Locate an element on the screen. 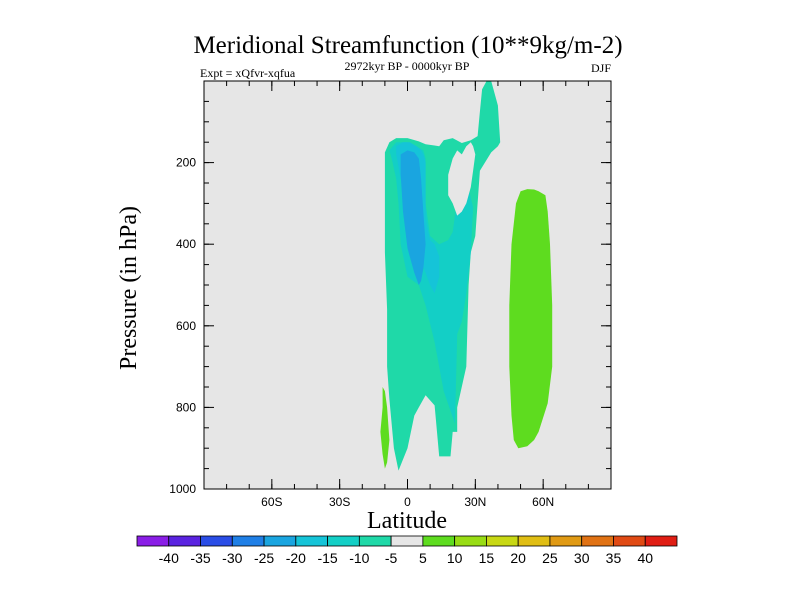 Image resolution: width=800 pixels, height=600 pixels. colorbar-label: -15 is located at coordinates (327, 558).